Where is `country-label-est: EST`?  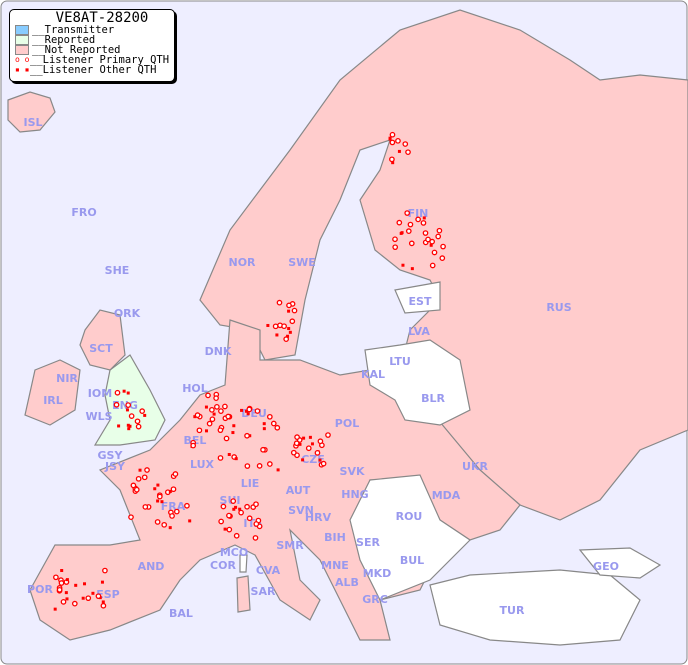
country-label-est: EST is located at coordinates (420, 301).